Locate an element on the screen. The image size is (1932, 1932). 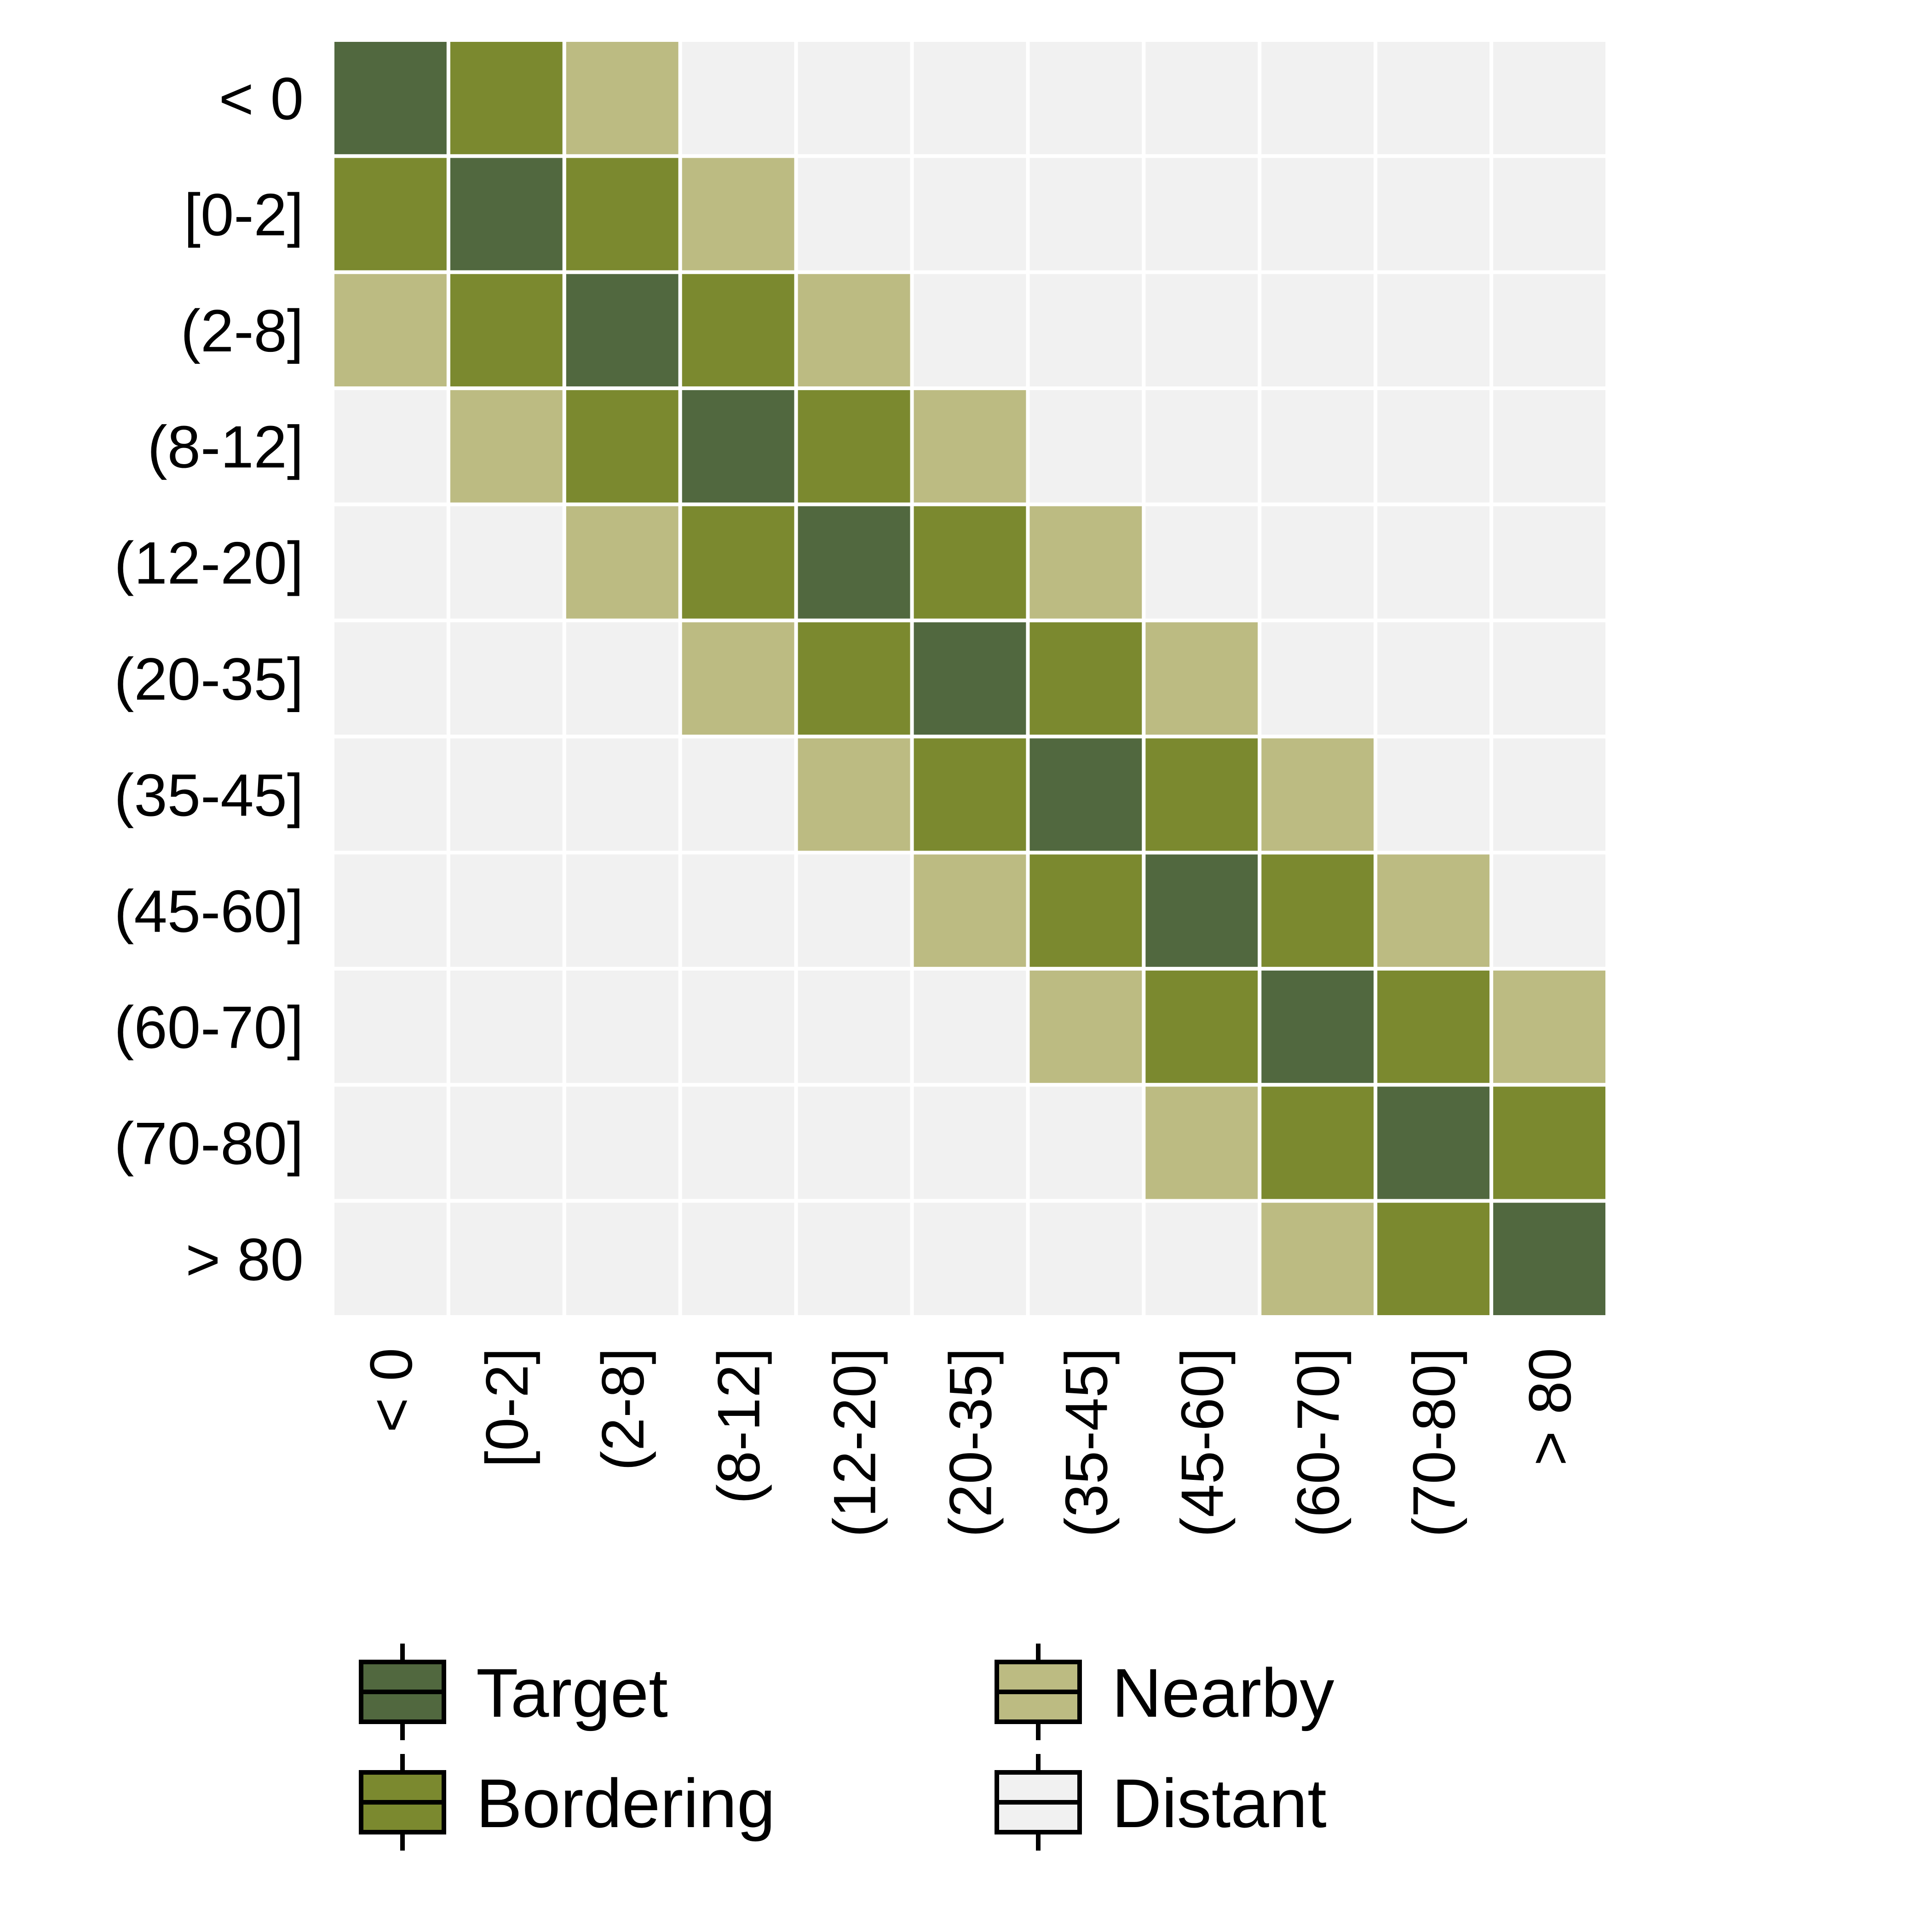
x-tick-label: (45-60] is located at coordinates (1202, 1442).